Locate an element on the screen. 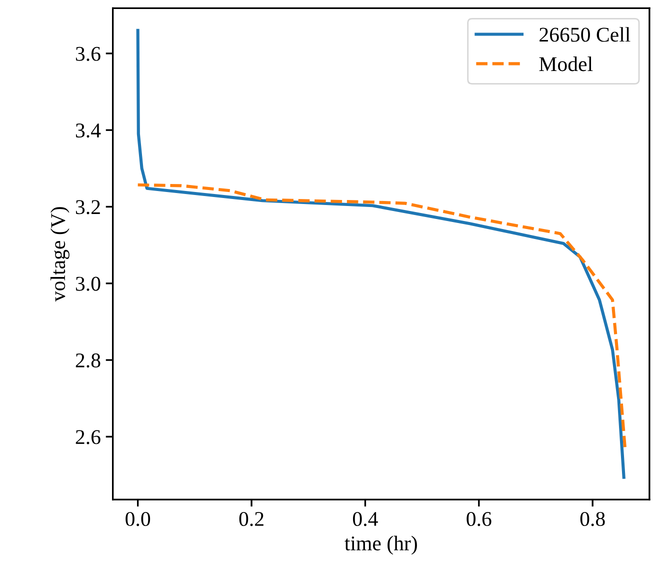 The width and height of the screenshot is (656, 587). y-tick-label: 2.8 is located at coordinates (88, 360).